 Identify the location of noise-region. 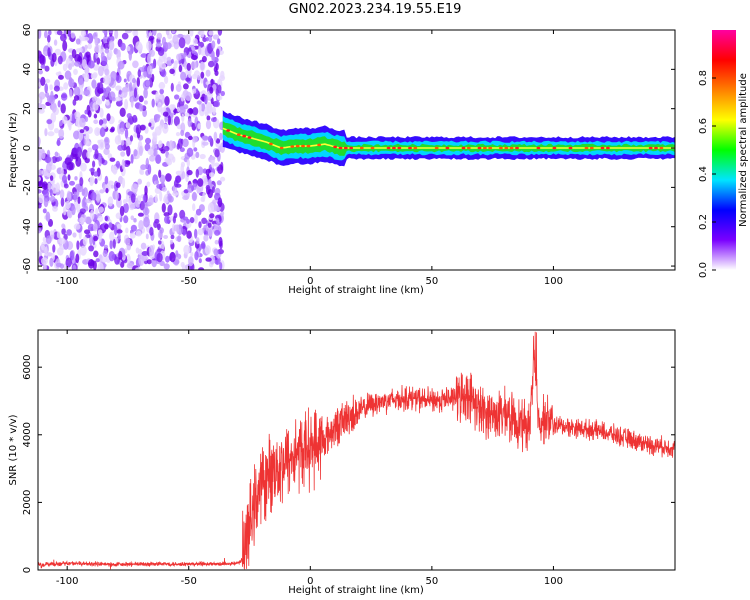
(132, 150).